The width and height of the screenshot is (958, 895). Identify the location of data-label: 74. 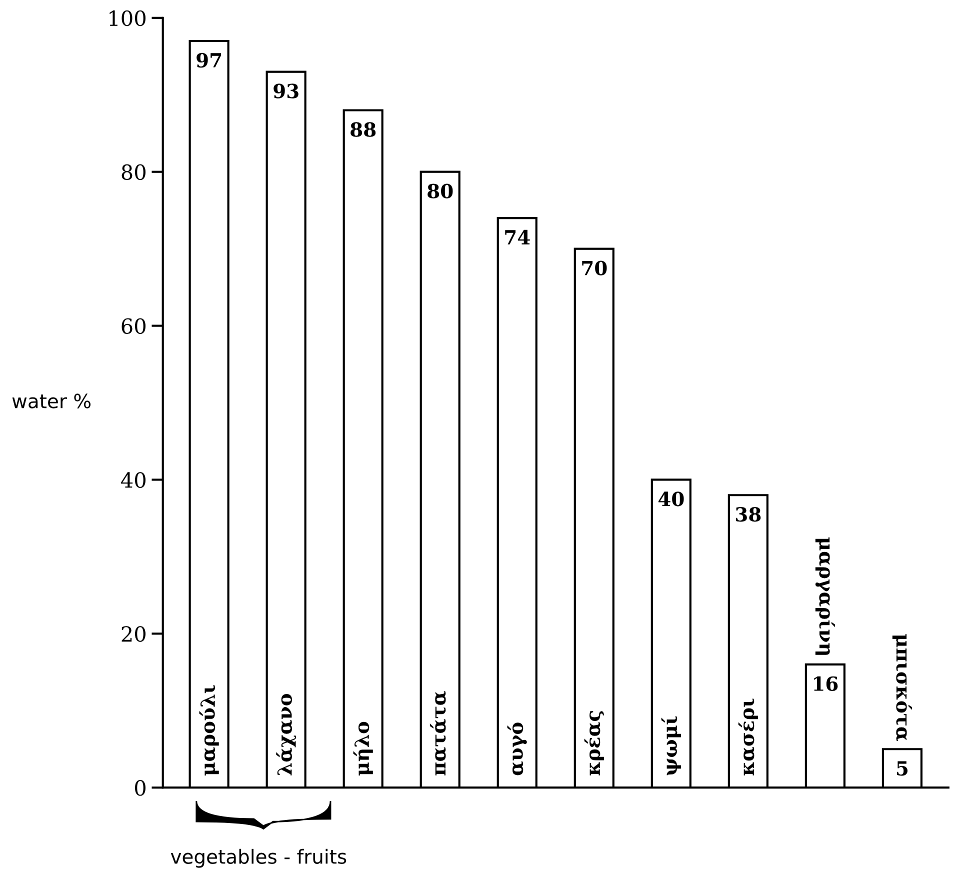
(517, 237).